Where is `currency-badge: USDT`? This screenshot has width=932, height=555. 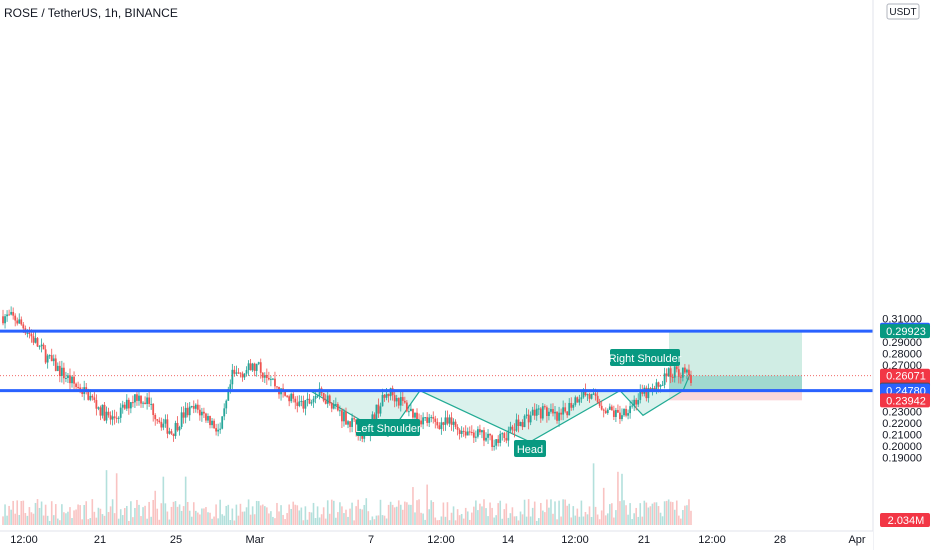 currency-badge: USDT is located at coordinates (903, 11).